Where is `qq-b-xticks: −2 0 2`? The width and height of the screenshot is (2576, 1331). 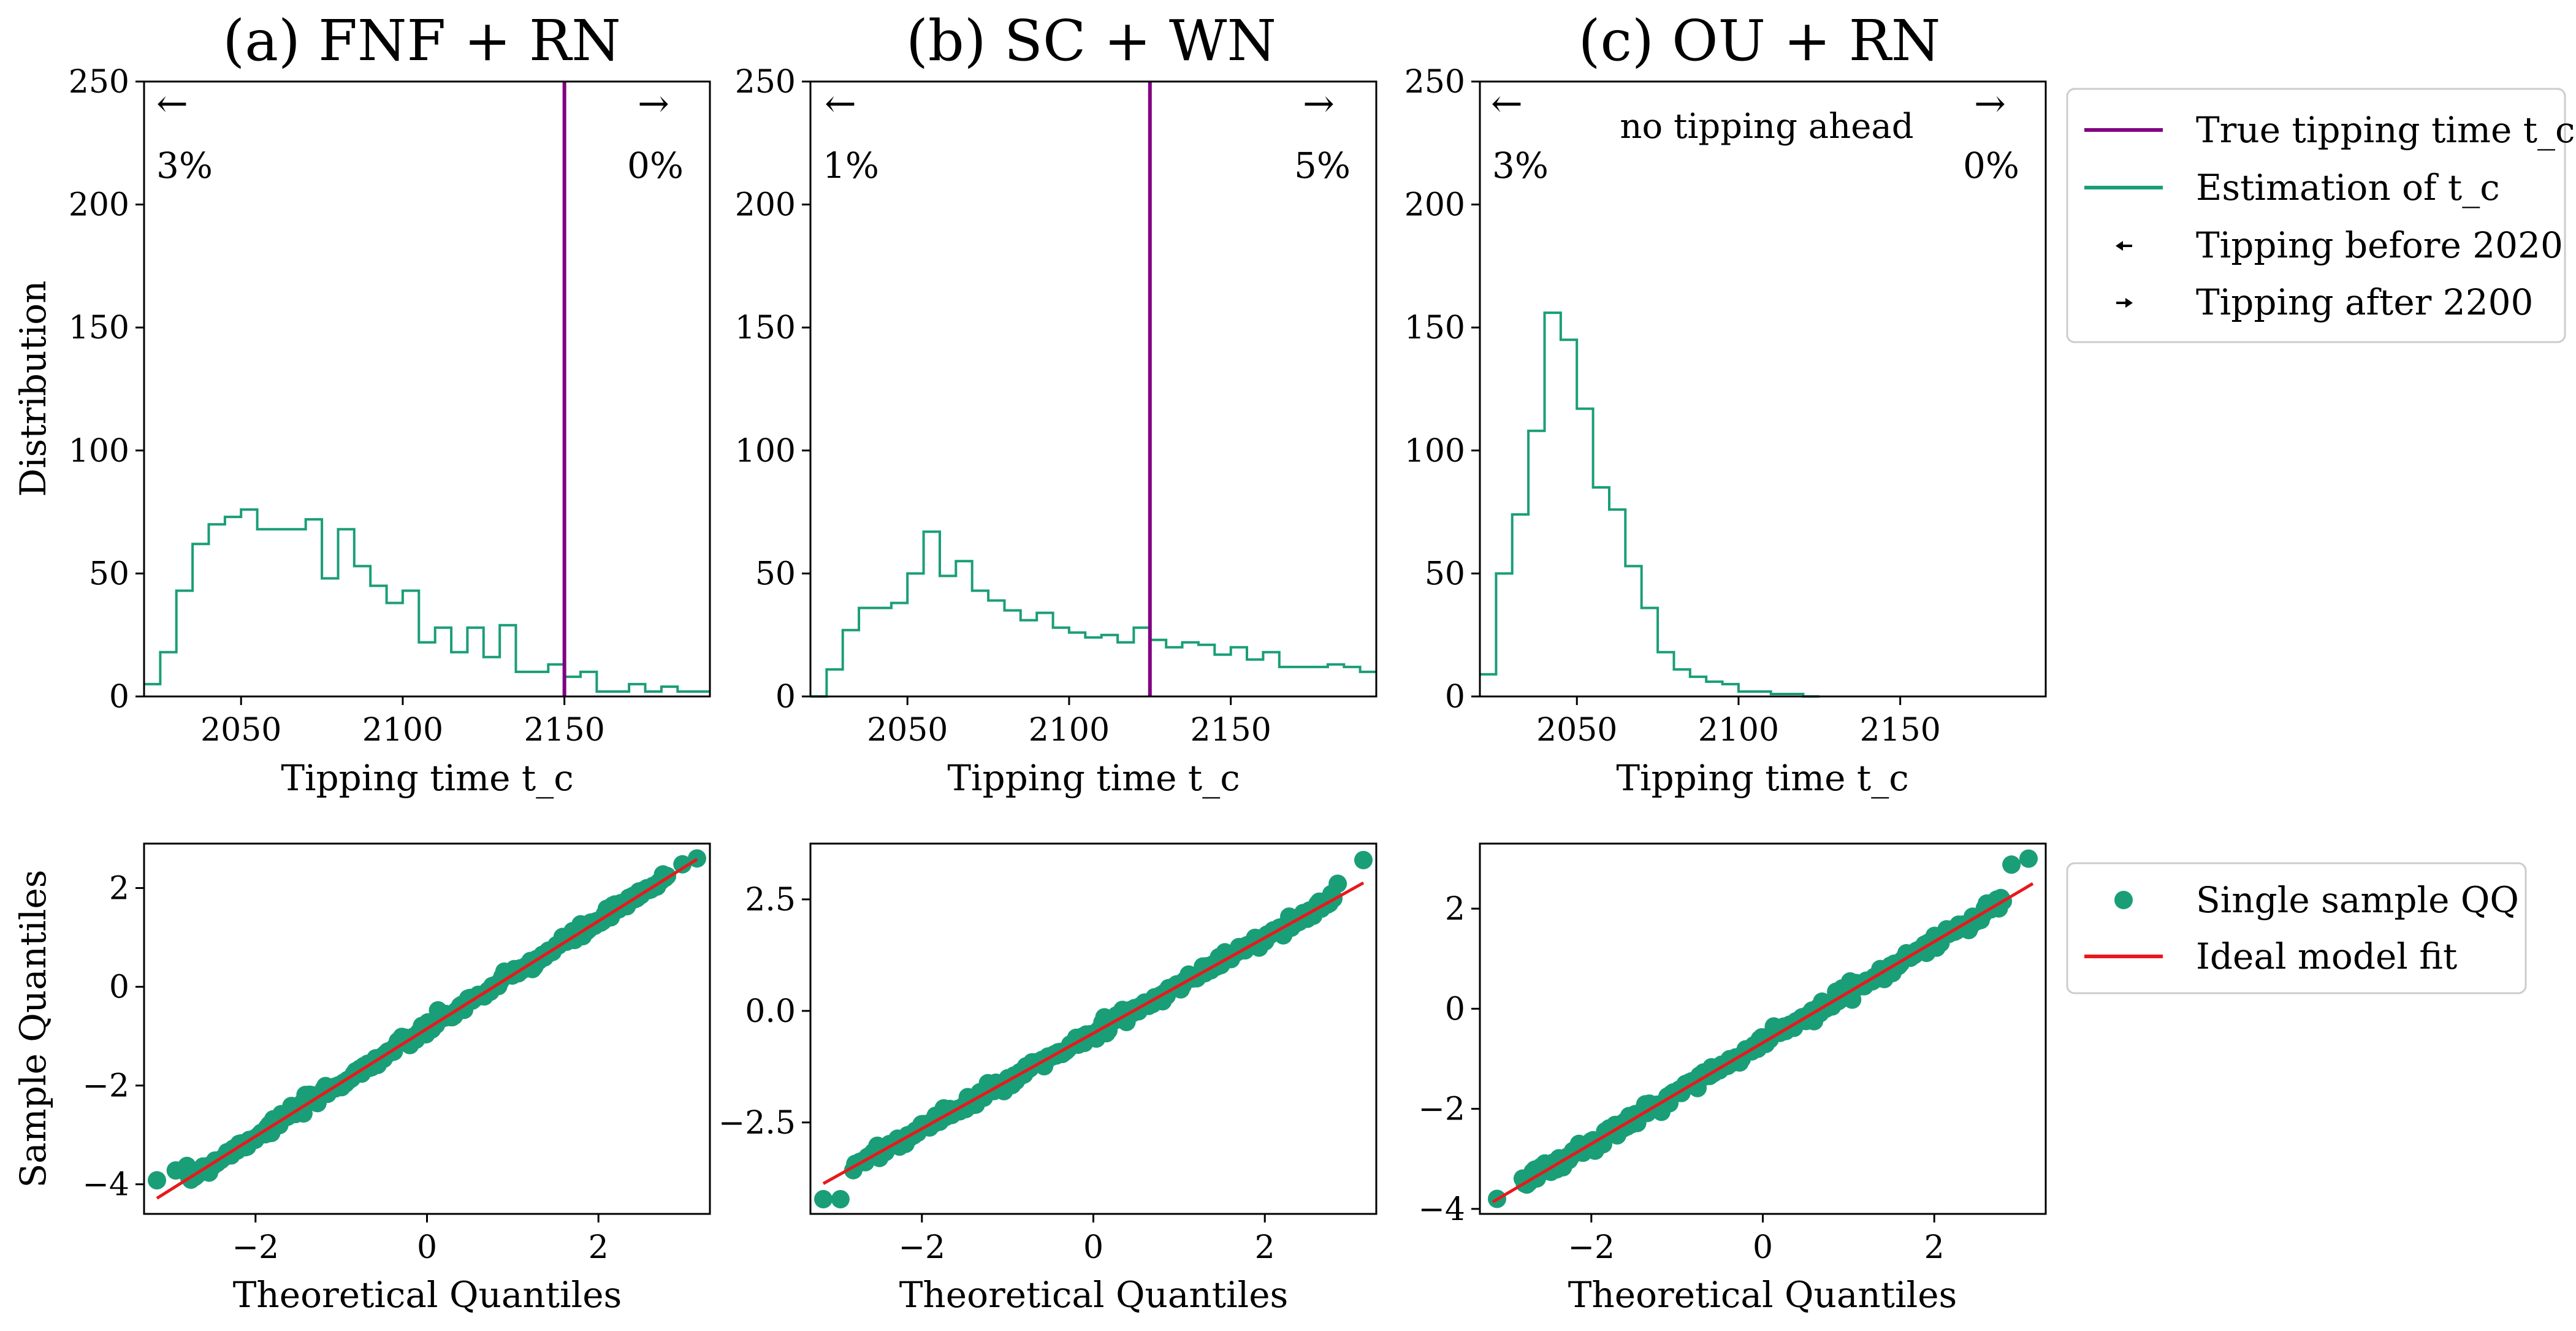 qq-b-xticks: −2 0 2 is located at coordinates (1086, 1240).